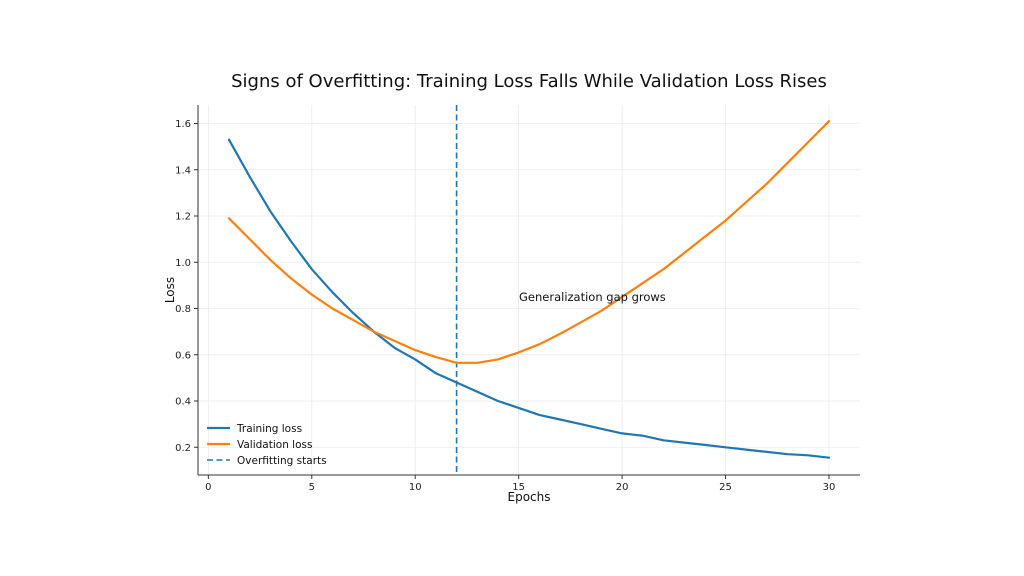 Image resolution: width=1024 pixels, height=576 pixels. I want to click on y-tick-label-6: 1.4, so click(183, 170).